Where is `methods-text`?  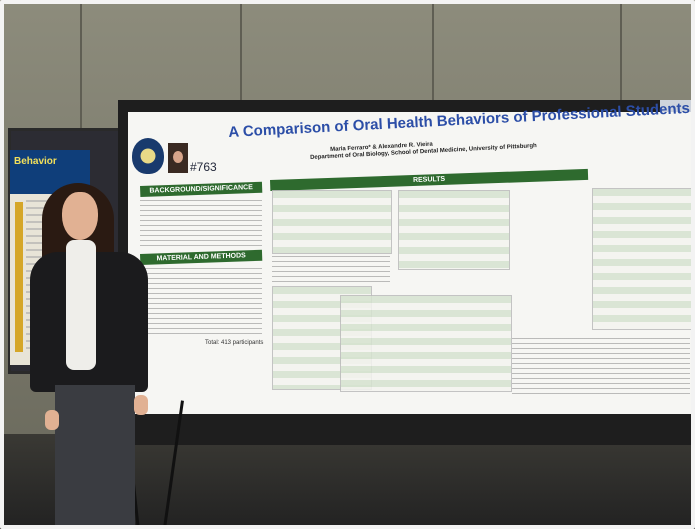 methods-text is located at coordinates (201, 303).